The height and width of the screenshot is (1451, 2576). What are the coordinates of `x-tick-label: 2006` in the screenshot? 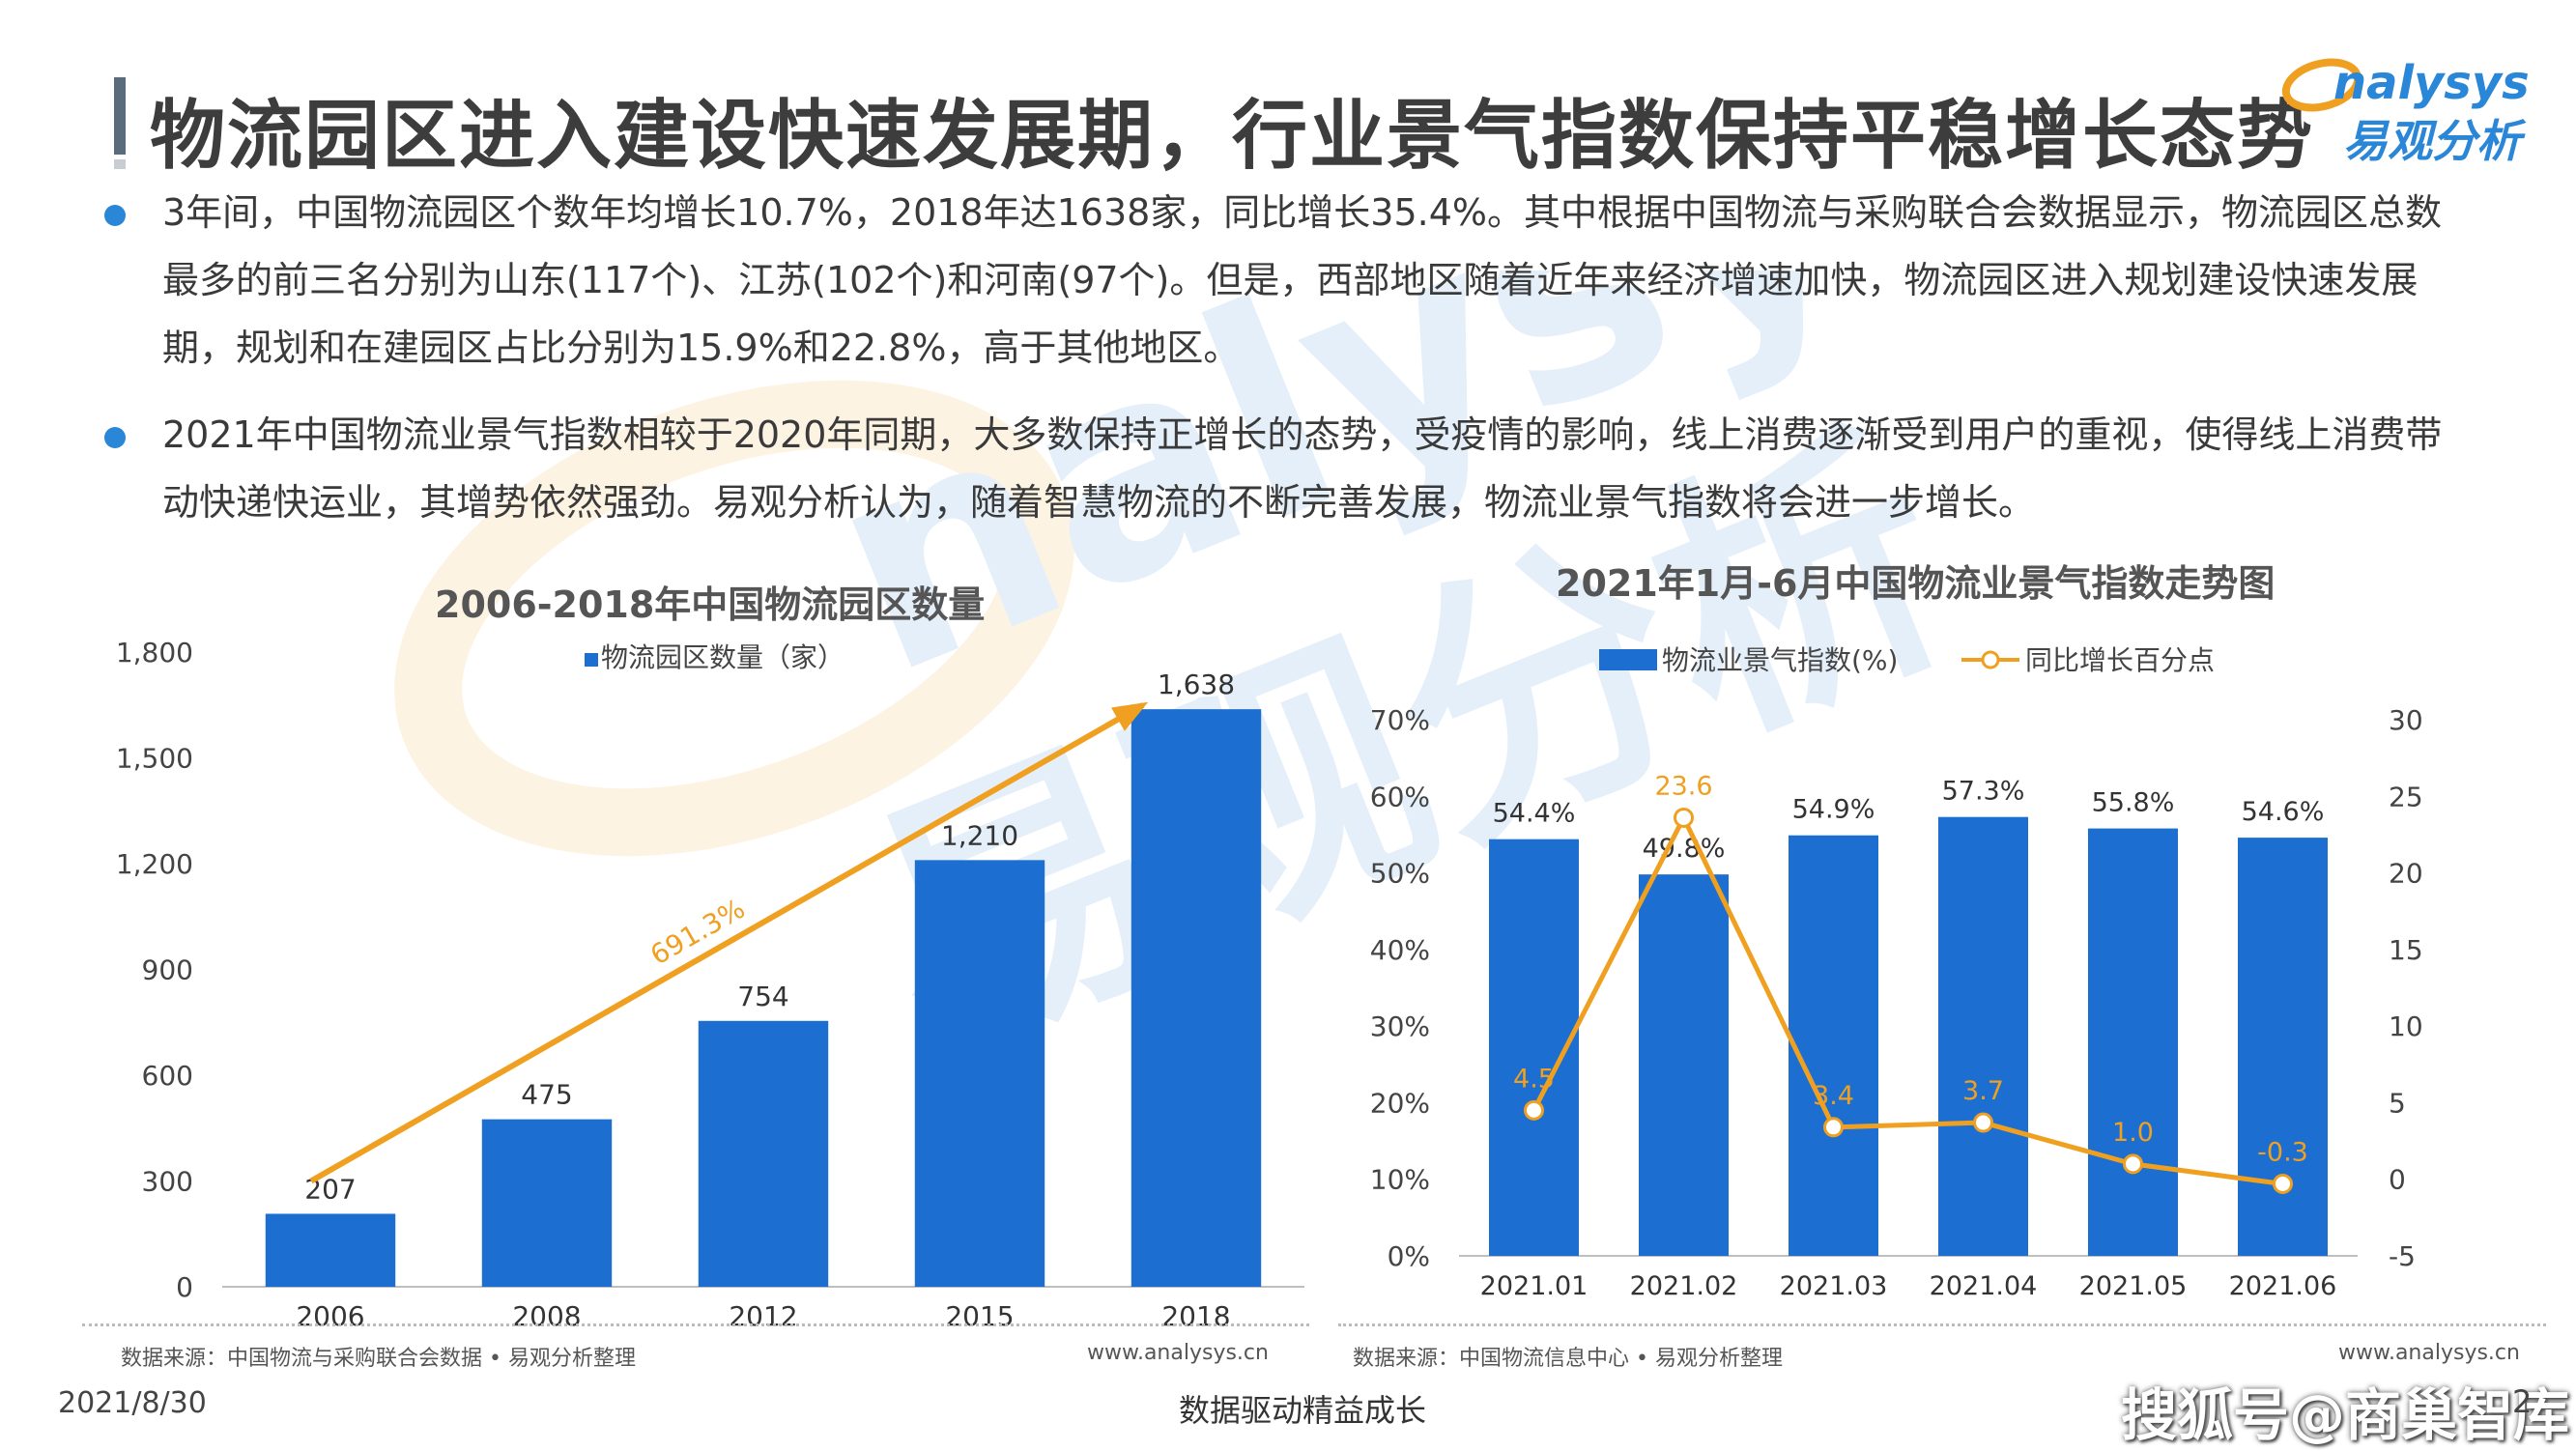 It's located at (330, 1316).